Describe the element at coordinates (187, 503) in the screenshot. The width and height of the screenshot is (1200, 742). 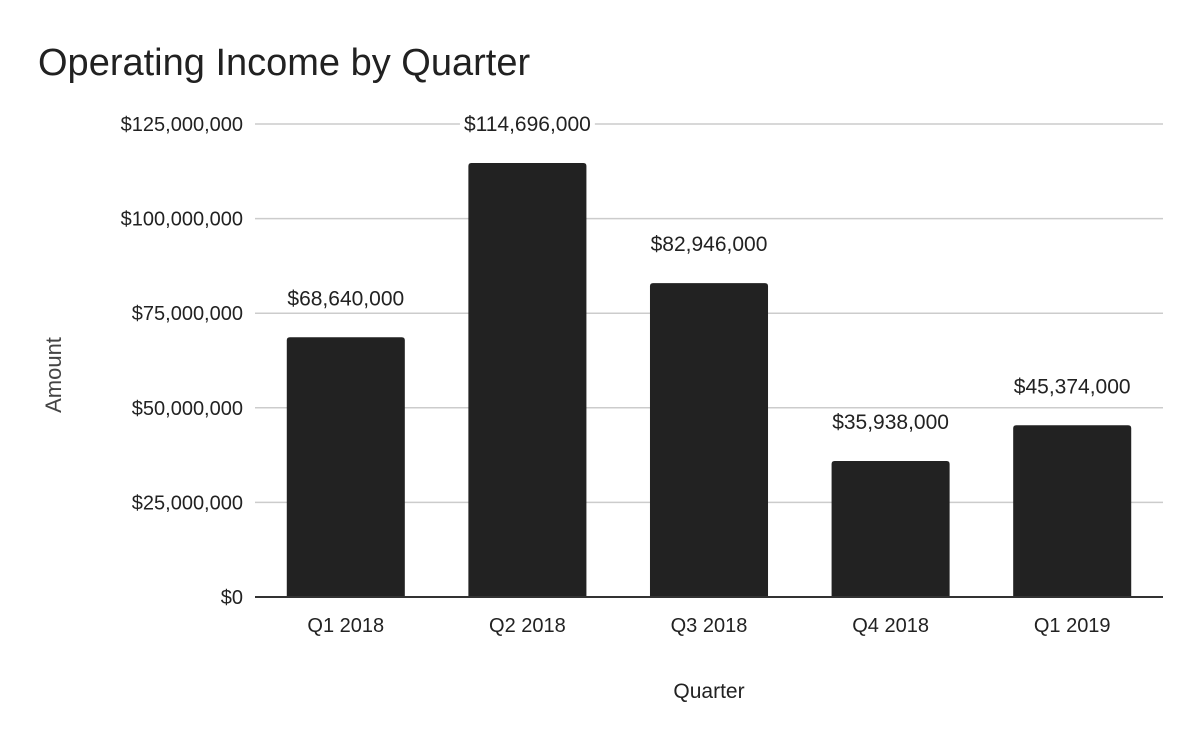
I see `y-tick-label: $25,000,000` at that location.